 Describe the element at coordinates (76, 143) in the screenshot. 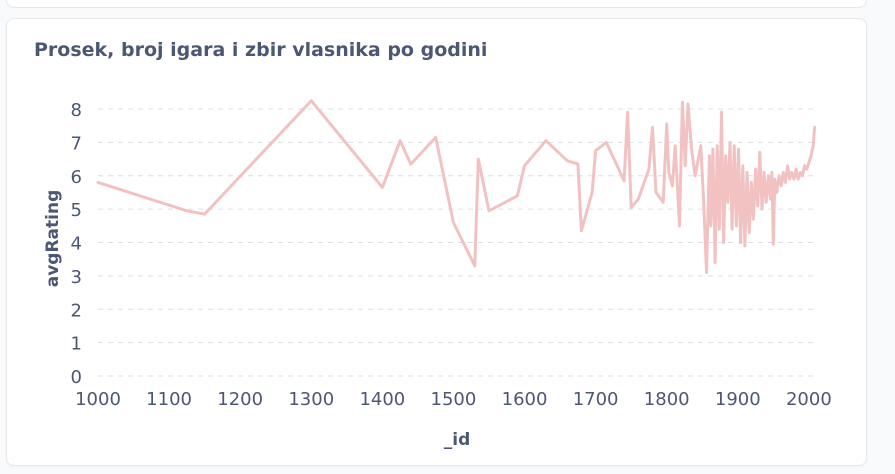

I see `y-tick-label: 7` at that location.